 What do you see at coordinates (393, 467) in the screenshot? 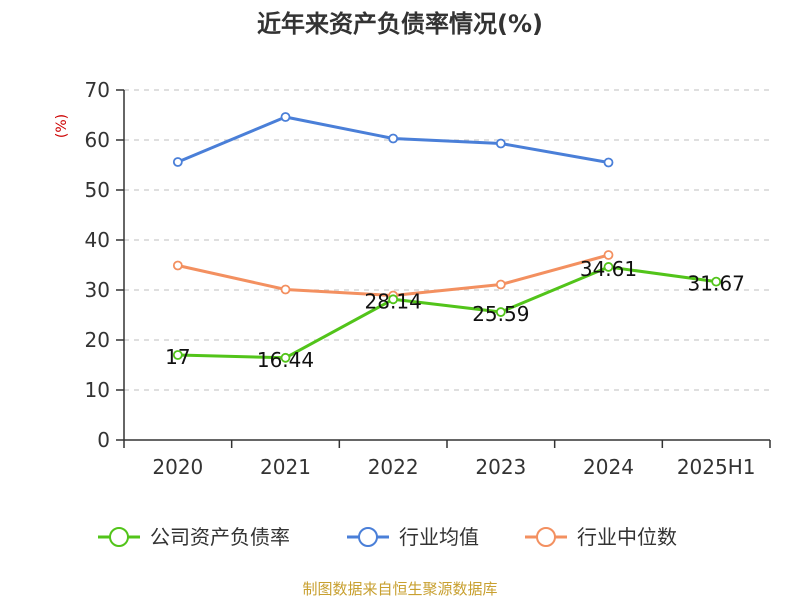
I see `x-tick-label: 2022` at bounding box center [393, 467].